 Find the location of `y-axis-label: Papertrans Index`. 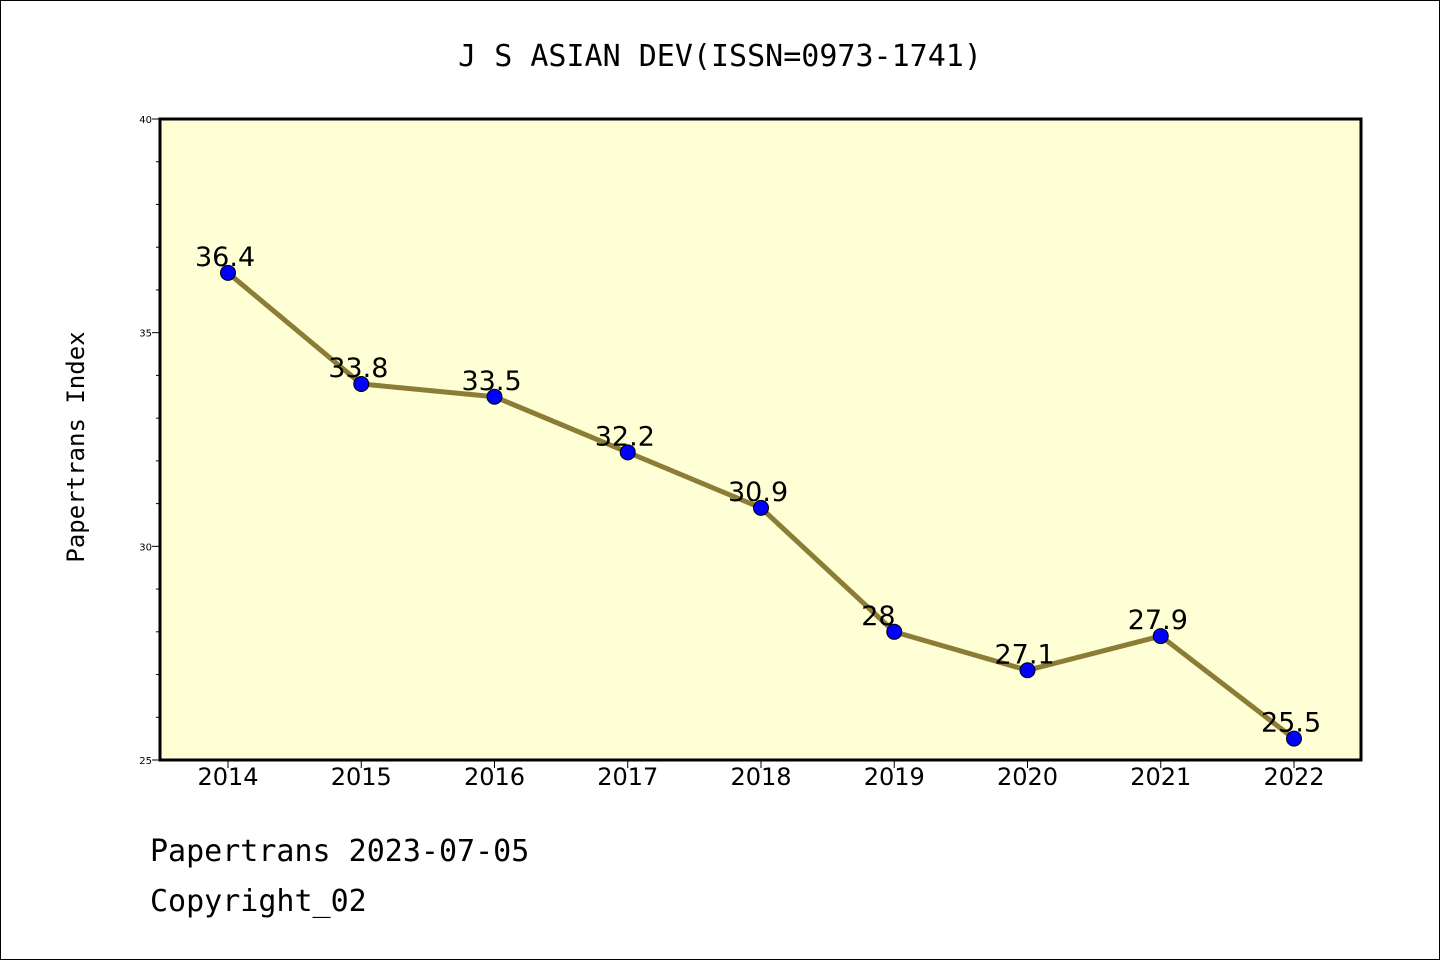

y-axis-label: Papertrans Index is located at coordinates (76, 446).